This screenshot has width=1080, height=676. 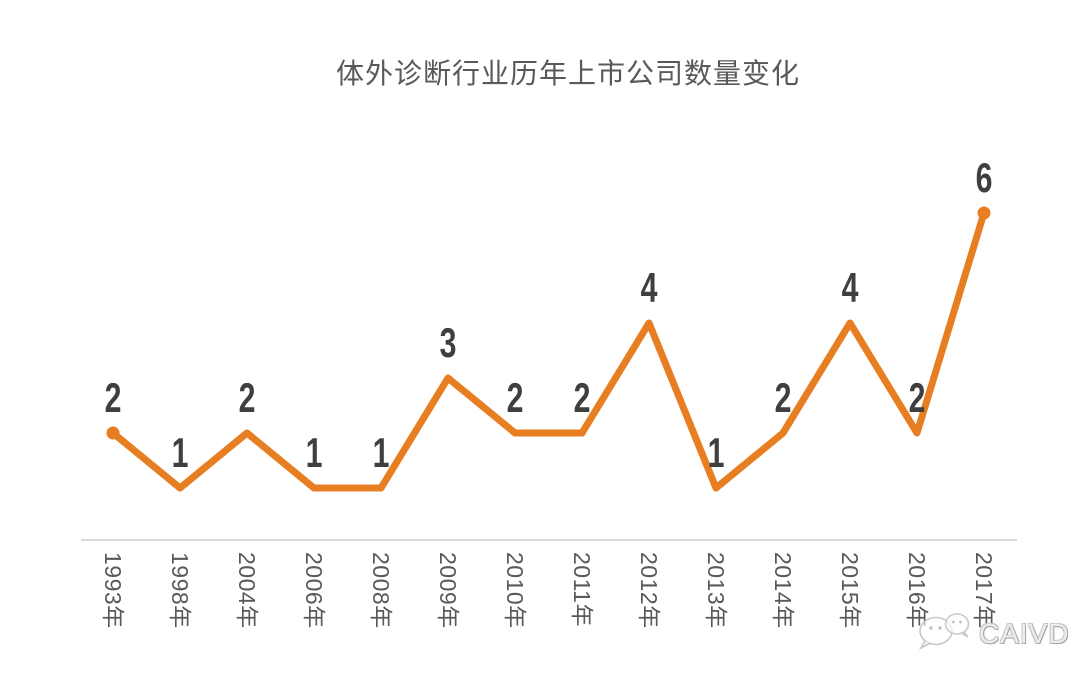 What do you see at coordinates (448, 342) in the screenshot?
I see `data-point-label-2009年: 3` at bounding box center [448, 342].